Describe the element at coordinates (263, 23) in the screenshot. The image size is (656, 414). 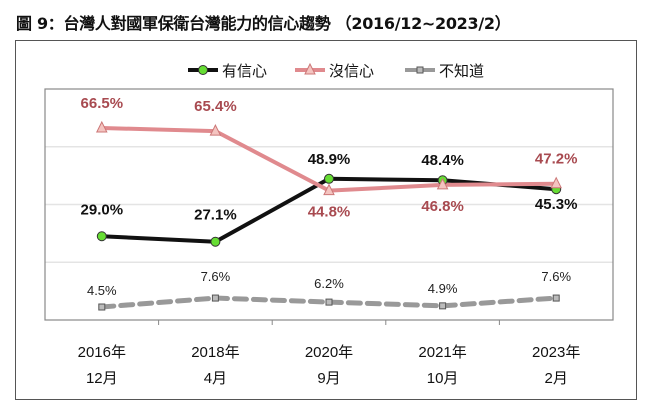
I see `chart-title: 圖 9：台灣人對國軍保衛台灣能力的信心趨勢 （2016/12~2023/2）` at that location.